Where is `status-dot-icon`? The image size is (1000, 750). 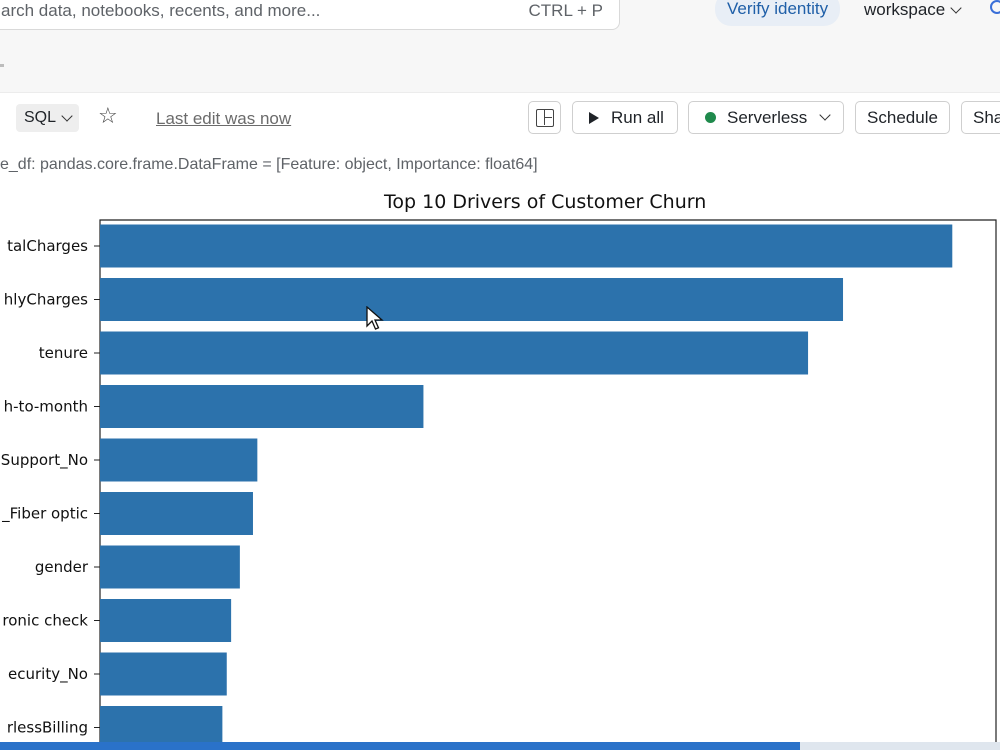
status-dot-icon is located at coordinates (710, 117).